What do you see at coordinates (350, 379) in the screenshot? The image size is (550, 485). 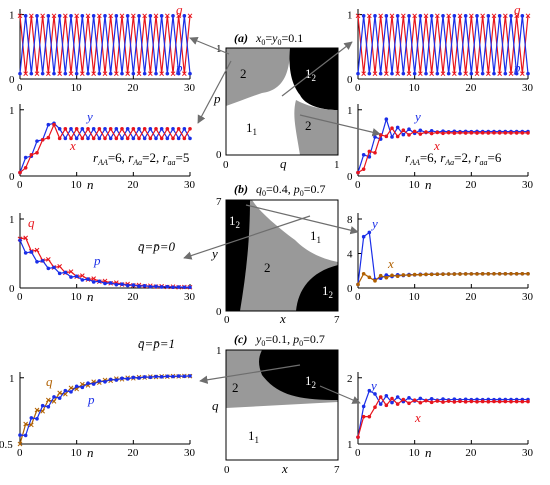 I see `y-tick-label: 2` at bounding box center [350, 379].